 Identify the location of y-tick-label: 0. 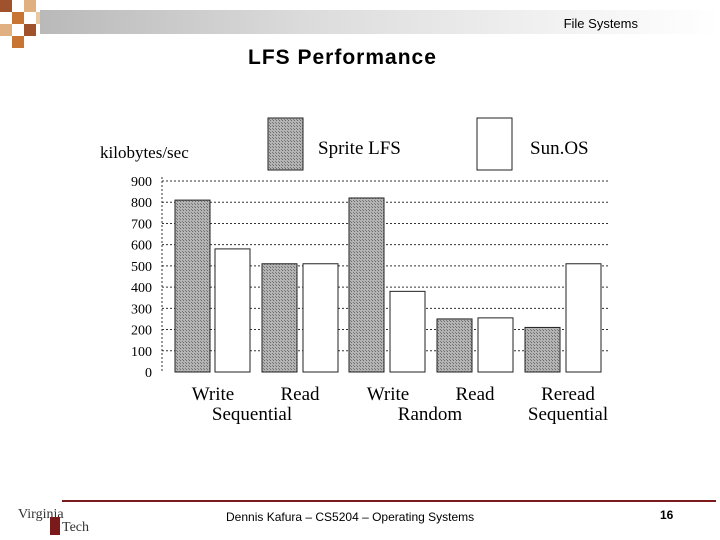
(148, 373).